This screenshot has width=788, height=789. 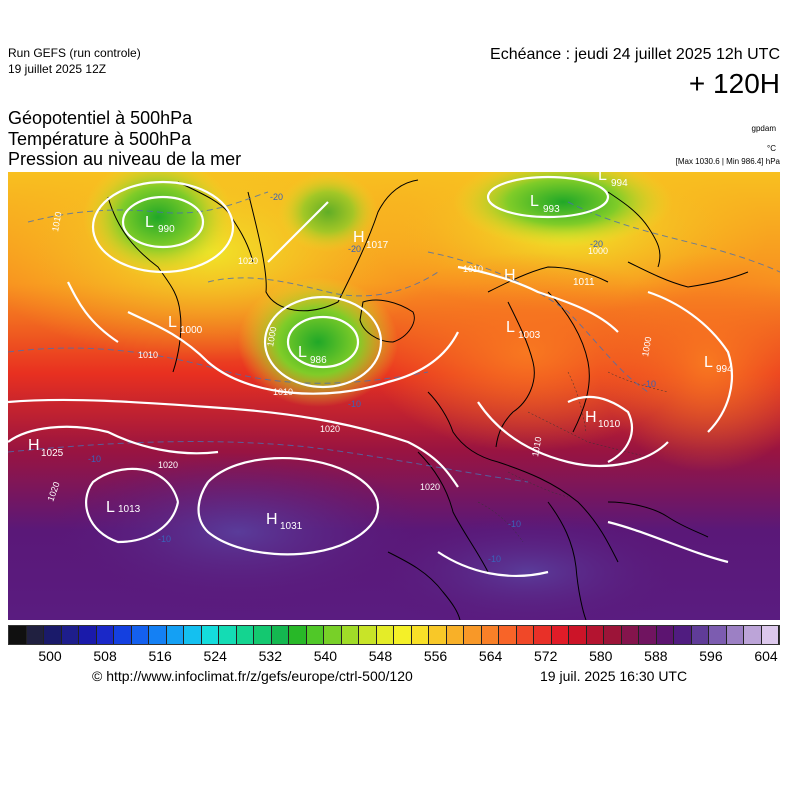 What do you see at coordinates (160, 656) in the screenshot?
I see `color-scale-label: 516` at bounding box center [160, 656].